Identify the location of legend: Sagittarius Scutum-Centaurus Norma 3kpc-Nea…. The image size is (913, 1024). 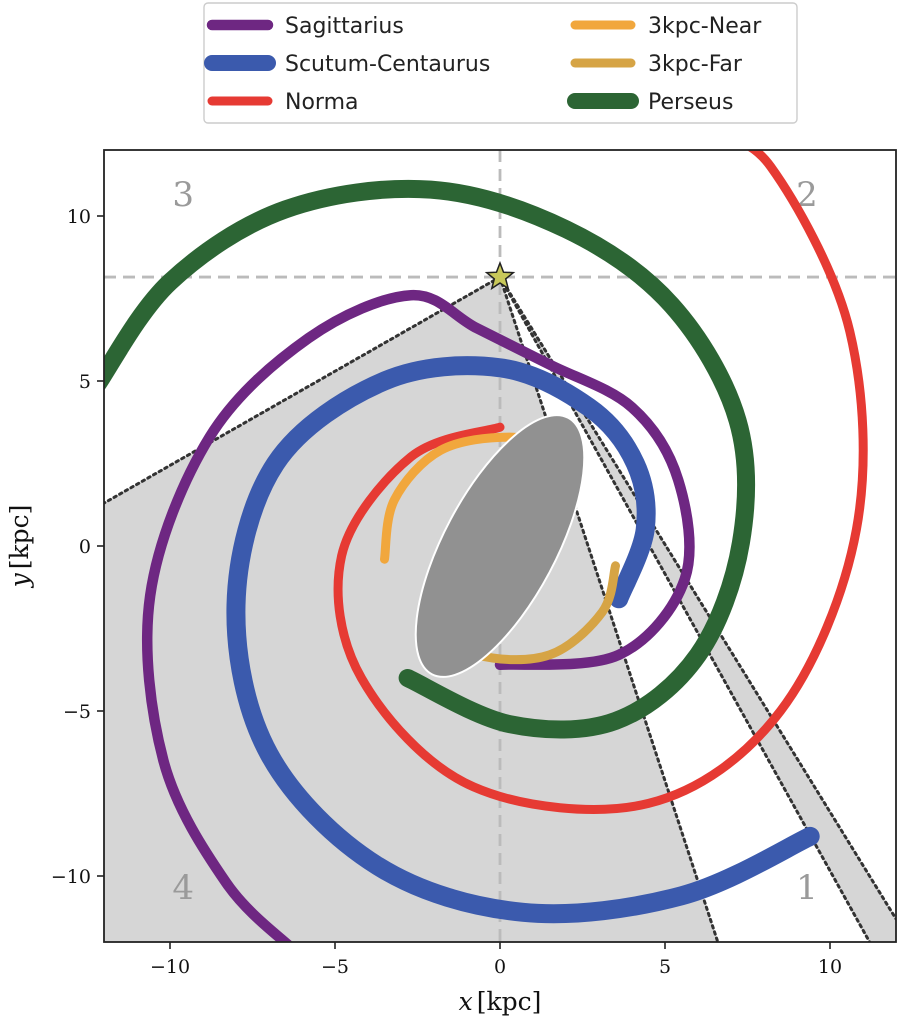
(500, 63).